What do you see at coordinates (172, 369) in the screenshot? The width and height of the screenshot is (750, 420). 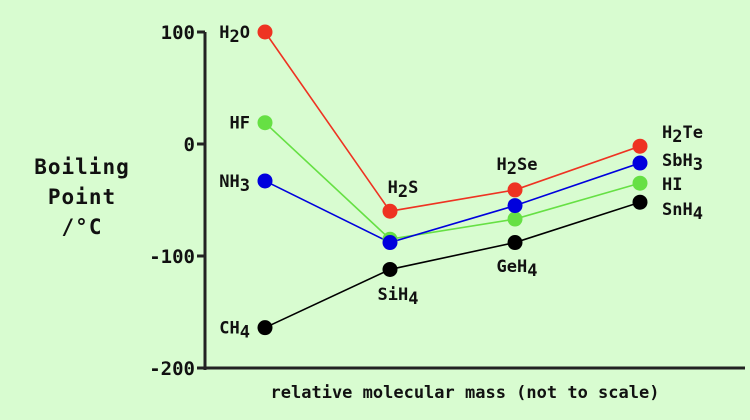 I see `y-tick-label: -200` at bounding box center [172, 369].